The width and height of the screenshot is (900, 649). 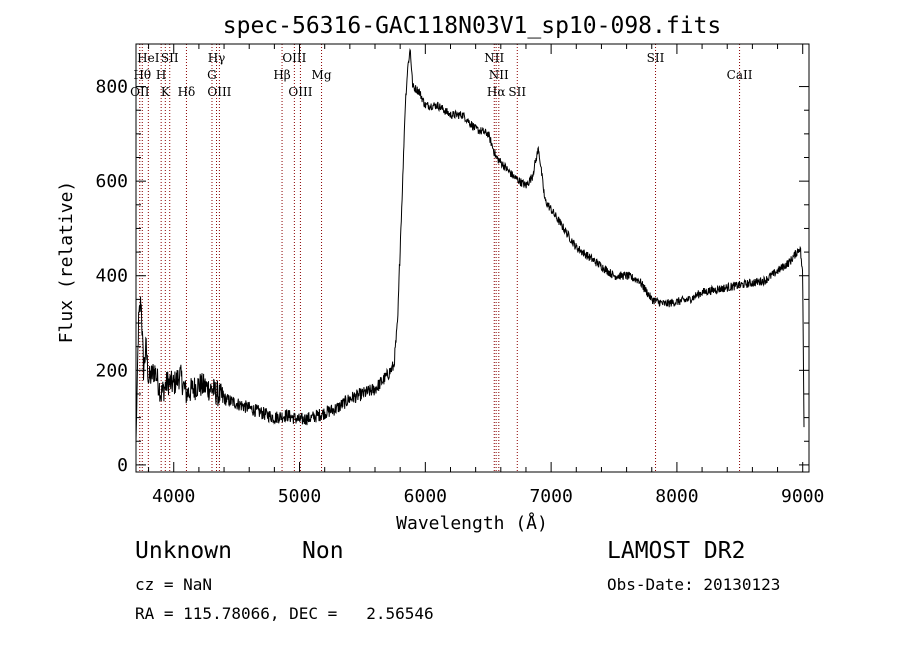 I want to click on x-tick-label: 9000, so click(x=802, y=496).